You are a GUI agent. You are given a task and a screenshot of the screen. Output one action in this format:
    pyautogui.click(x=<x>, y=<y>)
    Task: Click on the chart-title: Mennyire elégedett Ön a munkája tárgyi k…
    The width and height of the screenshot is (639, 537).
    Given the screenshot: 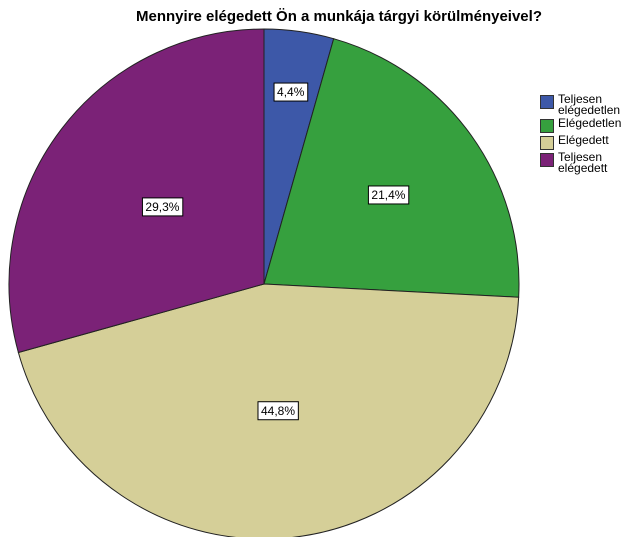 What is the action you would take?
    pyautogui.click(x=339, y=16)
    